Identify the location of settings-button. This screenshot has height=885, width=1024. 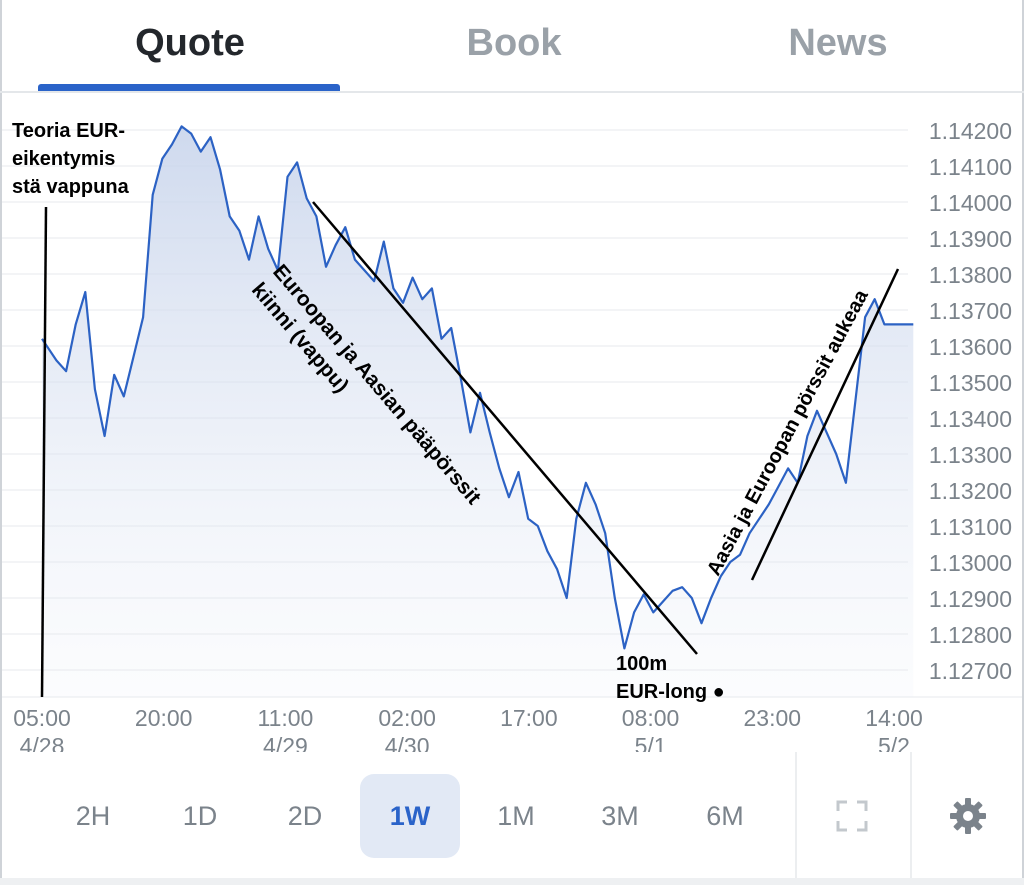
(968, 816).